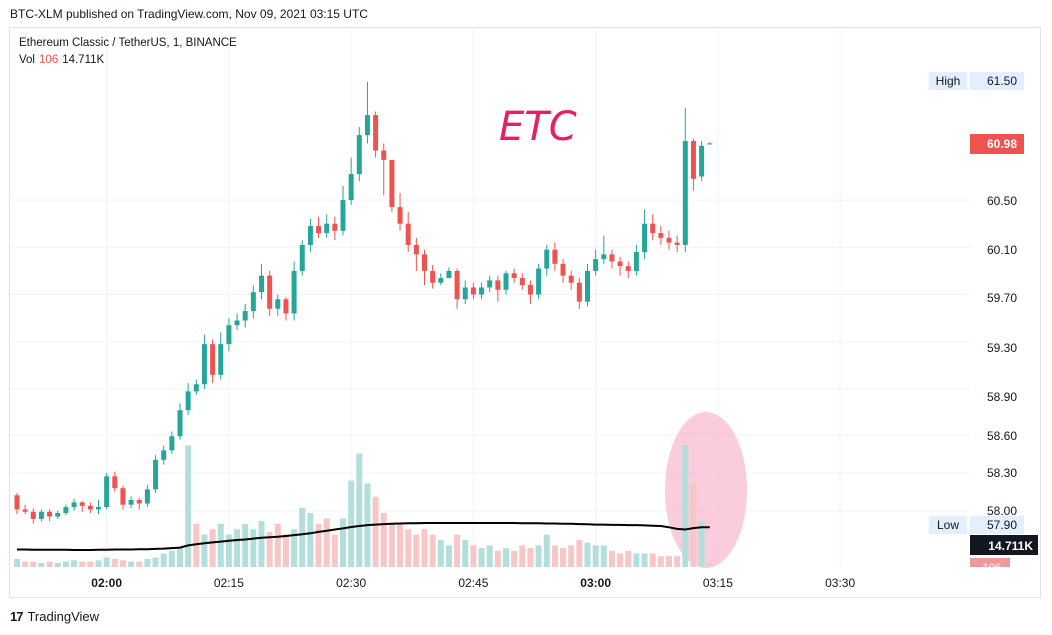  I want to click on time-axis-label: 03:30, so click(840, 583).